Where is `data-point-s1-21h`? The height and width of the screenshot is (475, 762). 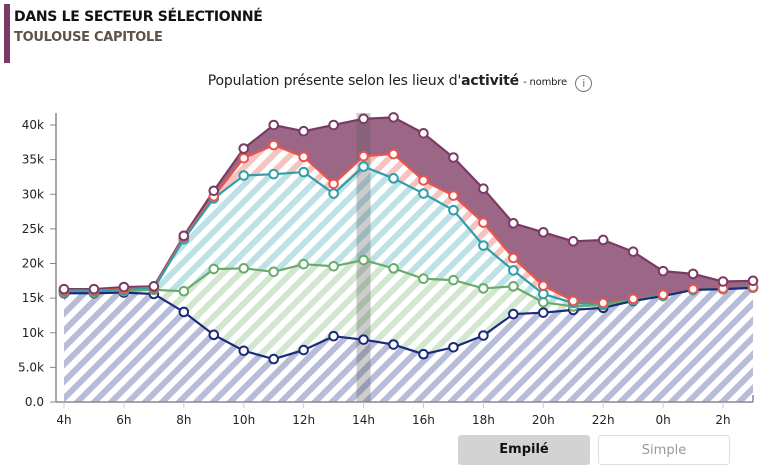 data-point-s1-21h is located at coordinates (573, 301).